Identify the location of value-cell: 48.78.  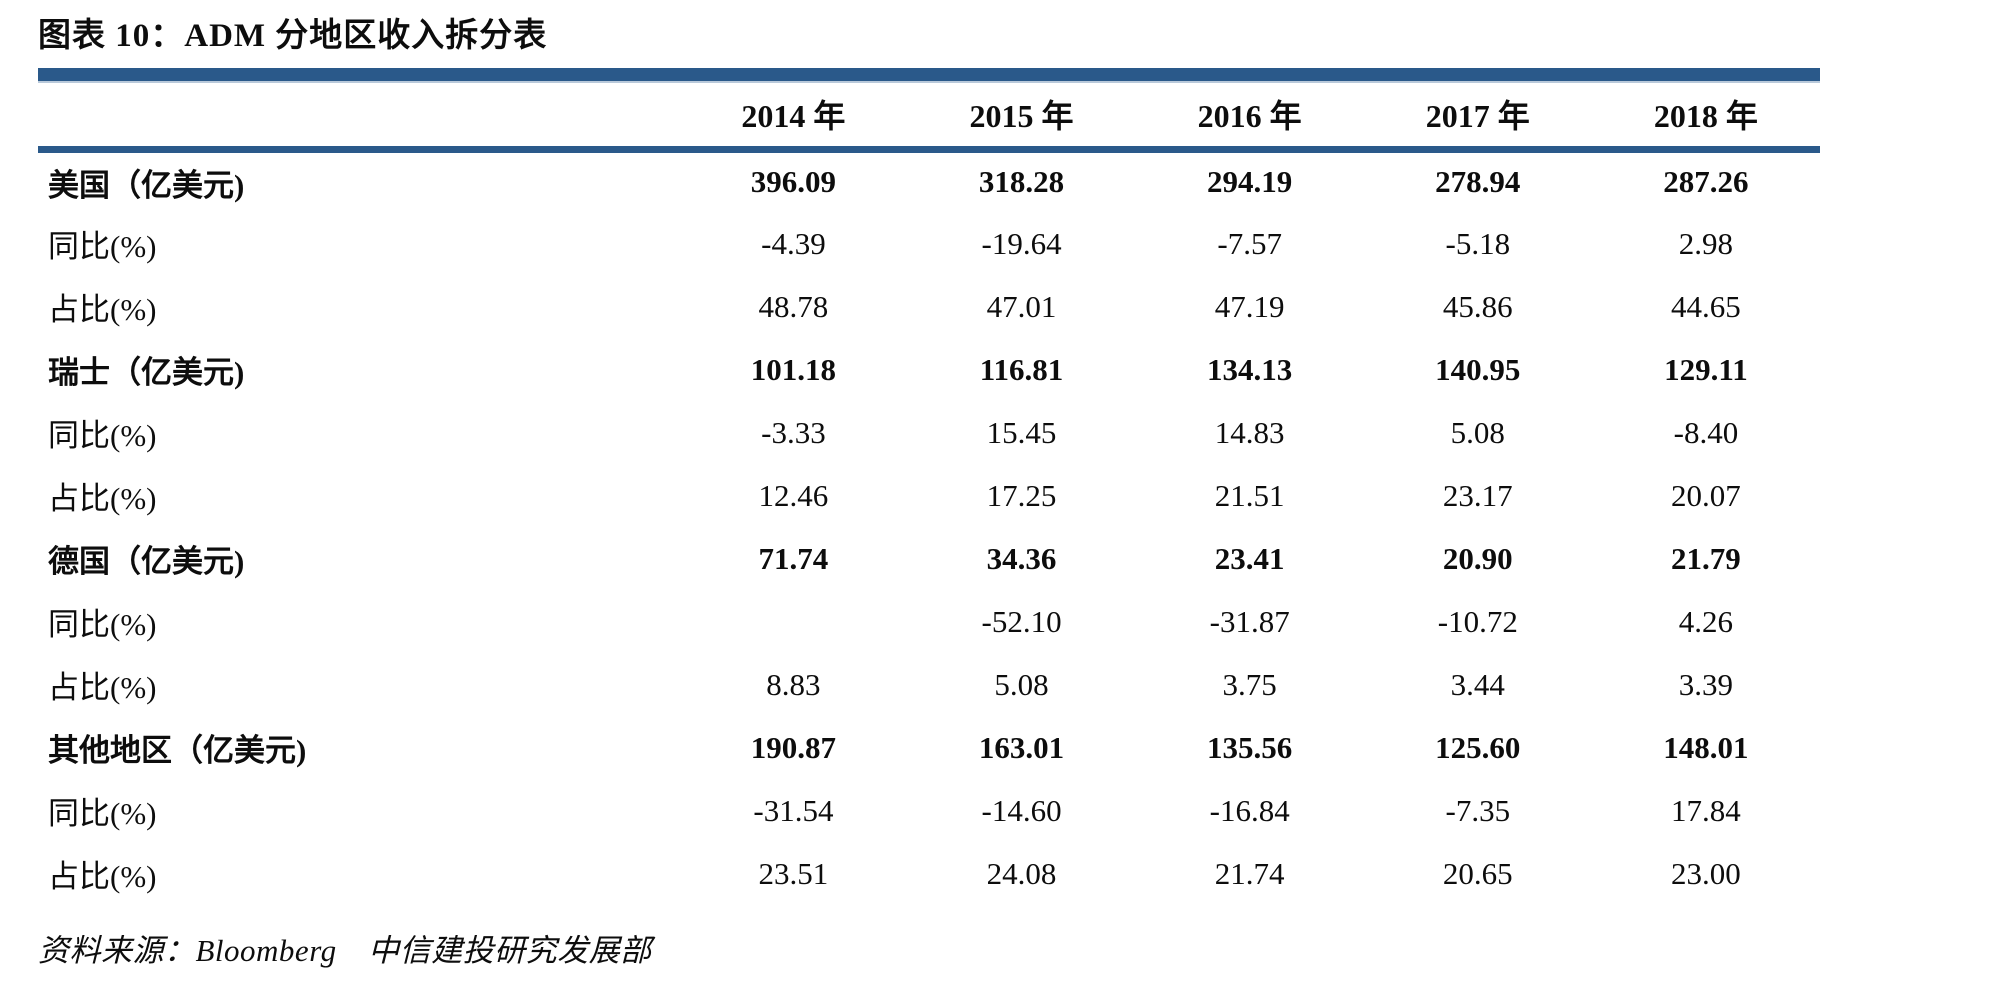
(793, 306).